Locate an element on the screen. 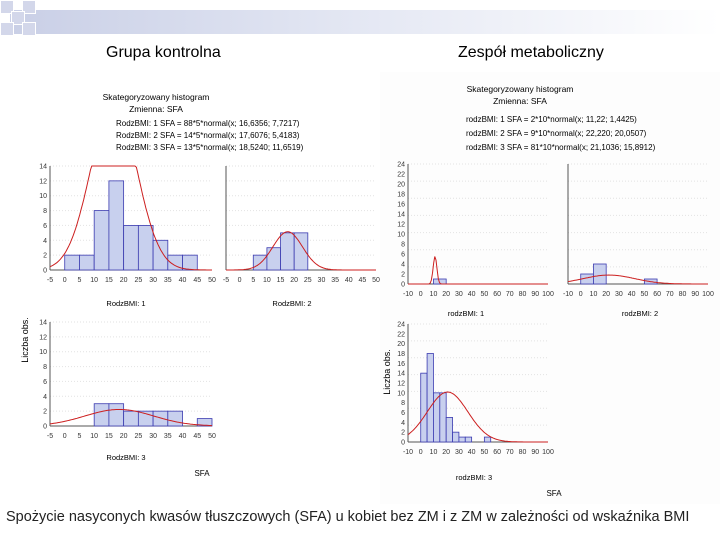 The height and width of the screenshot is (540, 720). left-panel-title: Grupa kontrolna is located at coordinates (163, 52).